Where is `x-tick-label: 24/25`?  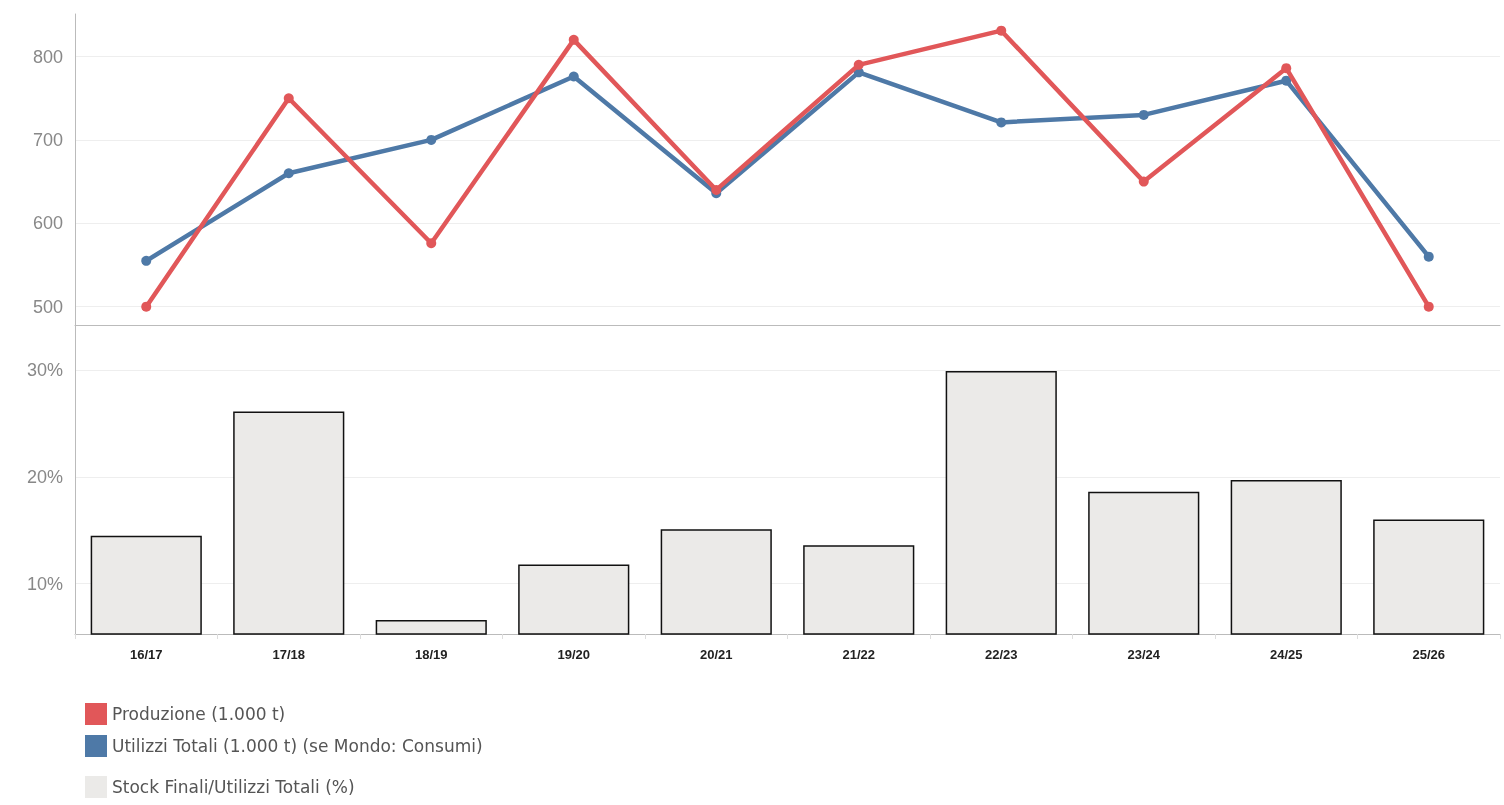
x-tick-label: 24/25 is located at coordinates (1286, 654).